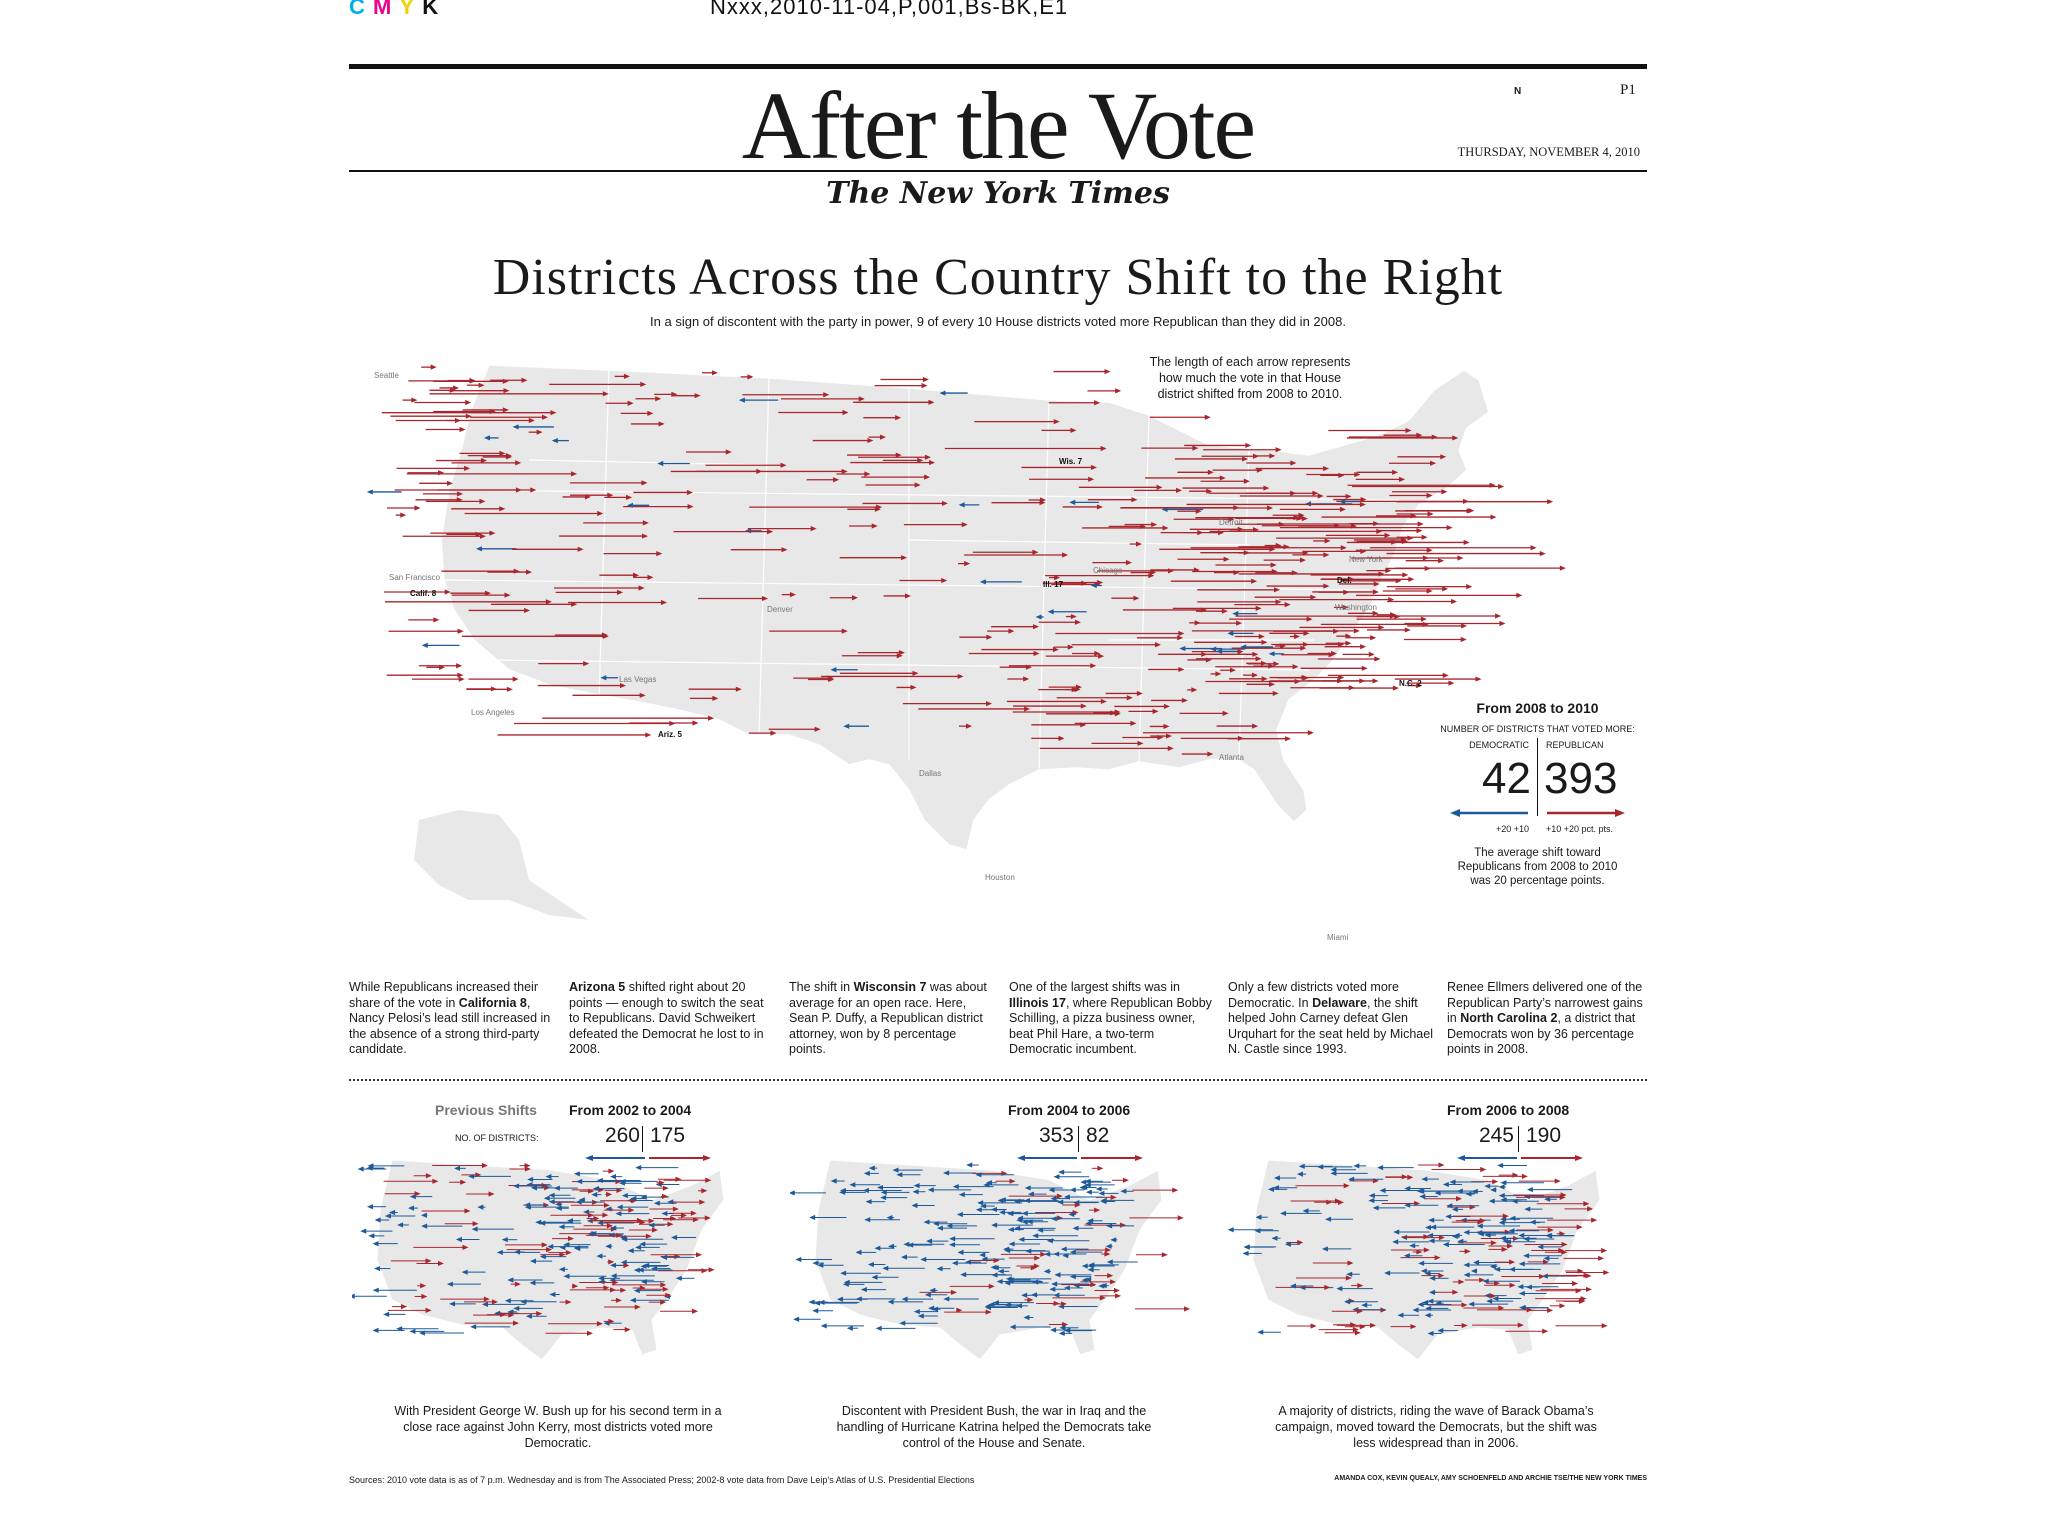 The width and height of the screenshot is (2048, 1535). Describe the element at coordinates (1537, 777) in the screenshot. I see `legend-divider` at that location.